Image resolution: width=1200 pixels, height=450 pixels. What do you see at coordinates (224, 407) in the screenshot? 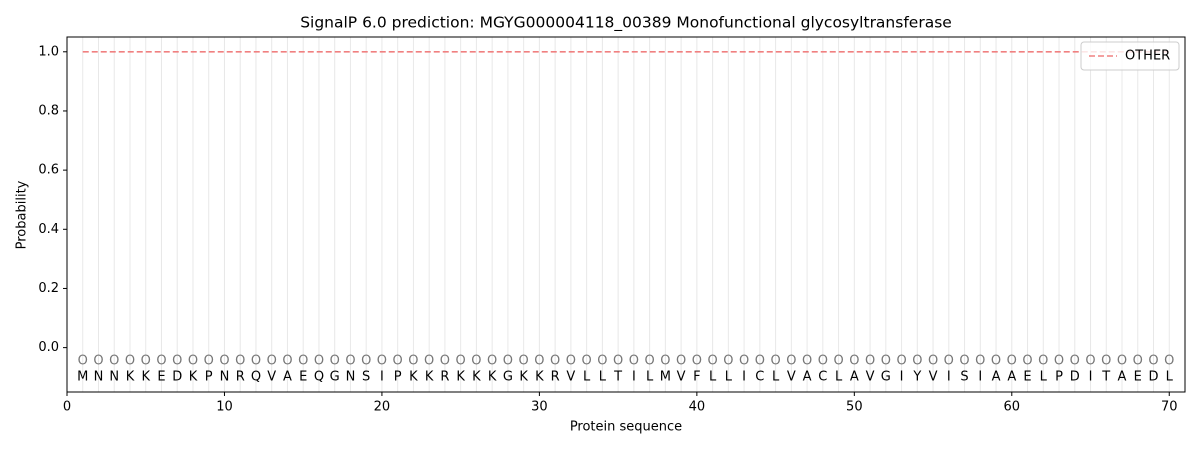
I see `x-tick-label: 10` at bounding box center [224, 407].